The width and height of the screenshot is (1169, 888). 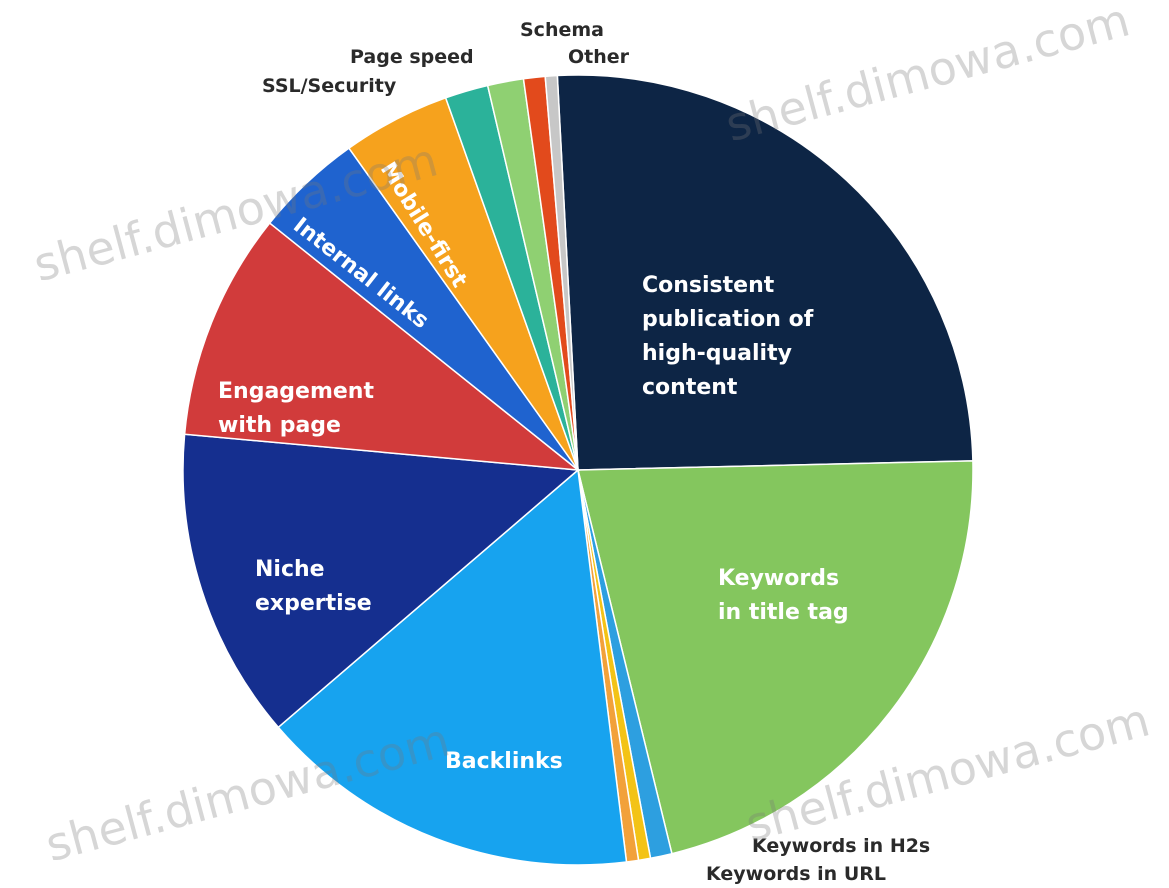 I want to click on callout-label-page-speed: Page speed, so click(x=412, y=57).